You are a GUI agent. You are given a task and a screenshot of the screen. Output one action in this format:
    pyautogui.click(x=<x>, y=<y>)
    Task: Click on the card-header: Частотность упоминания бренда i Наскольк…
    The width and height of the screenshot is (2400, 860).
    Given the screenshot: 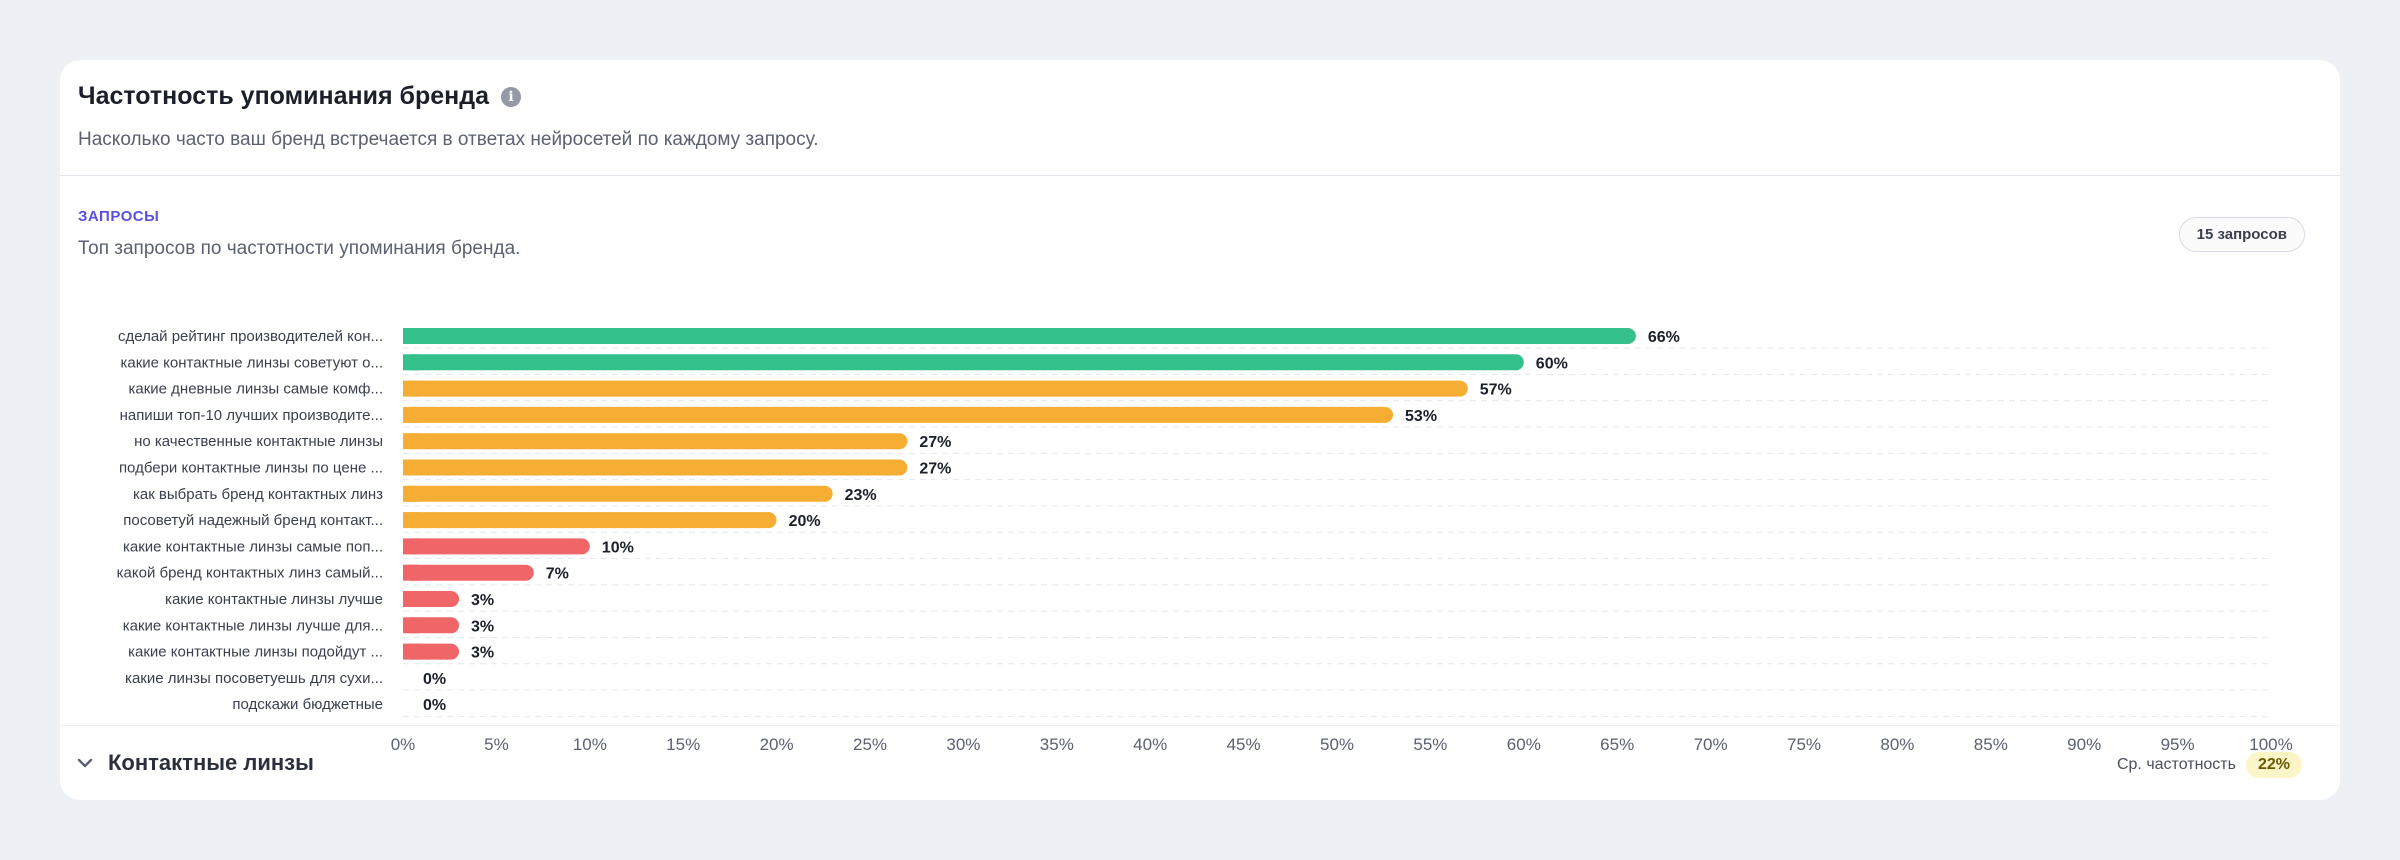 What is the action you would take?
    pyautogui.click(x=1200, y=116)
    